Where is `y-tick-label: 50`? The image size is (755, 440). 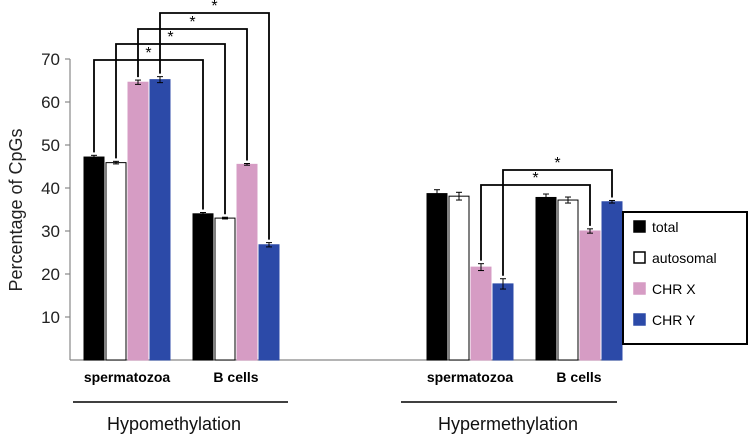 y-tick-label: 50 is located at coordinates (50, 145).